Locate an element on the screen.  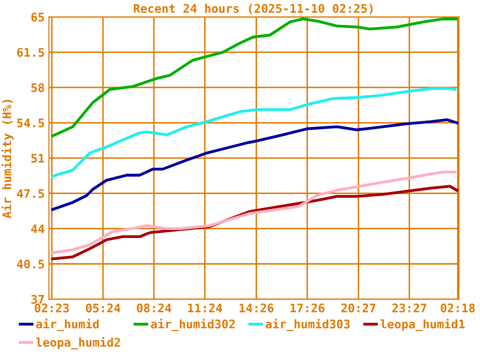
x-tick-label: 02:18 is located at coordinates (457, 308).